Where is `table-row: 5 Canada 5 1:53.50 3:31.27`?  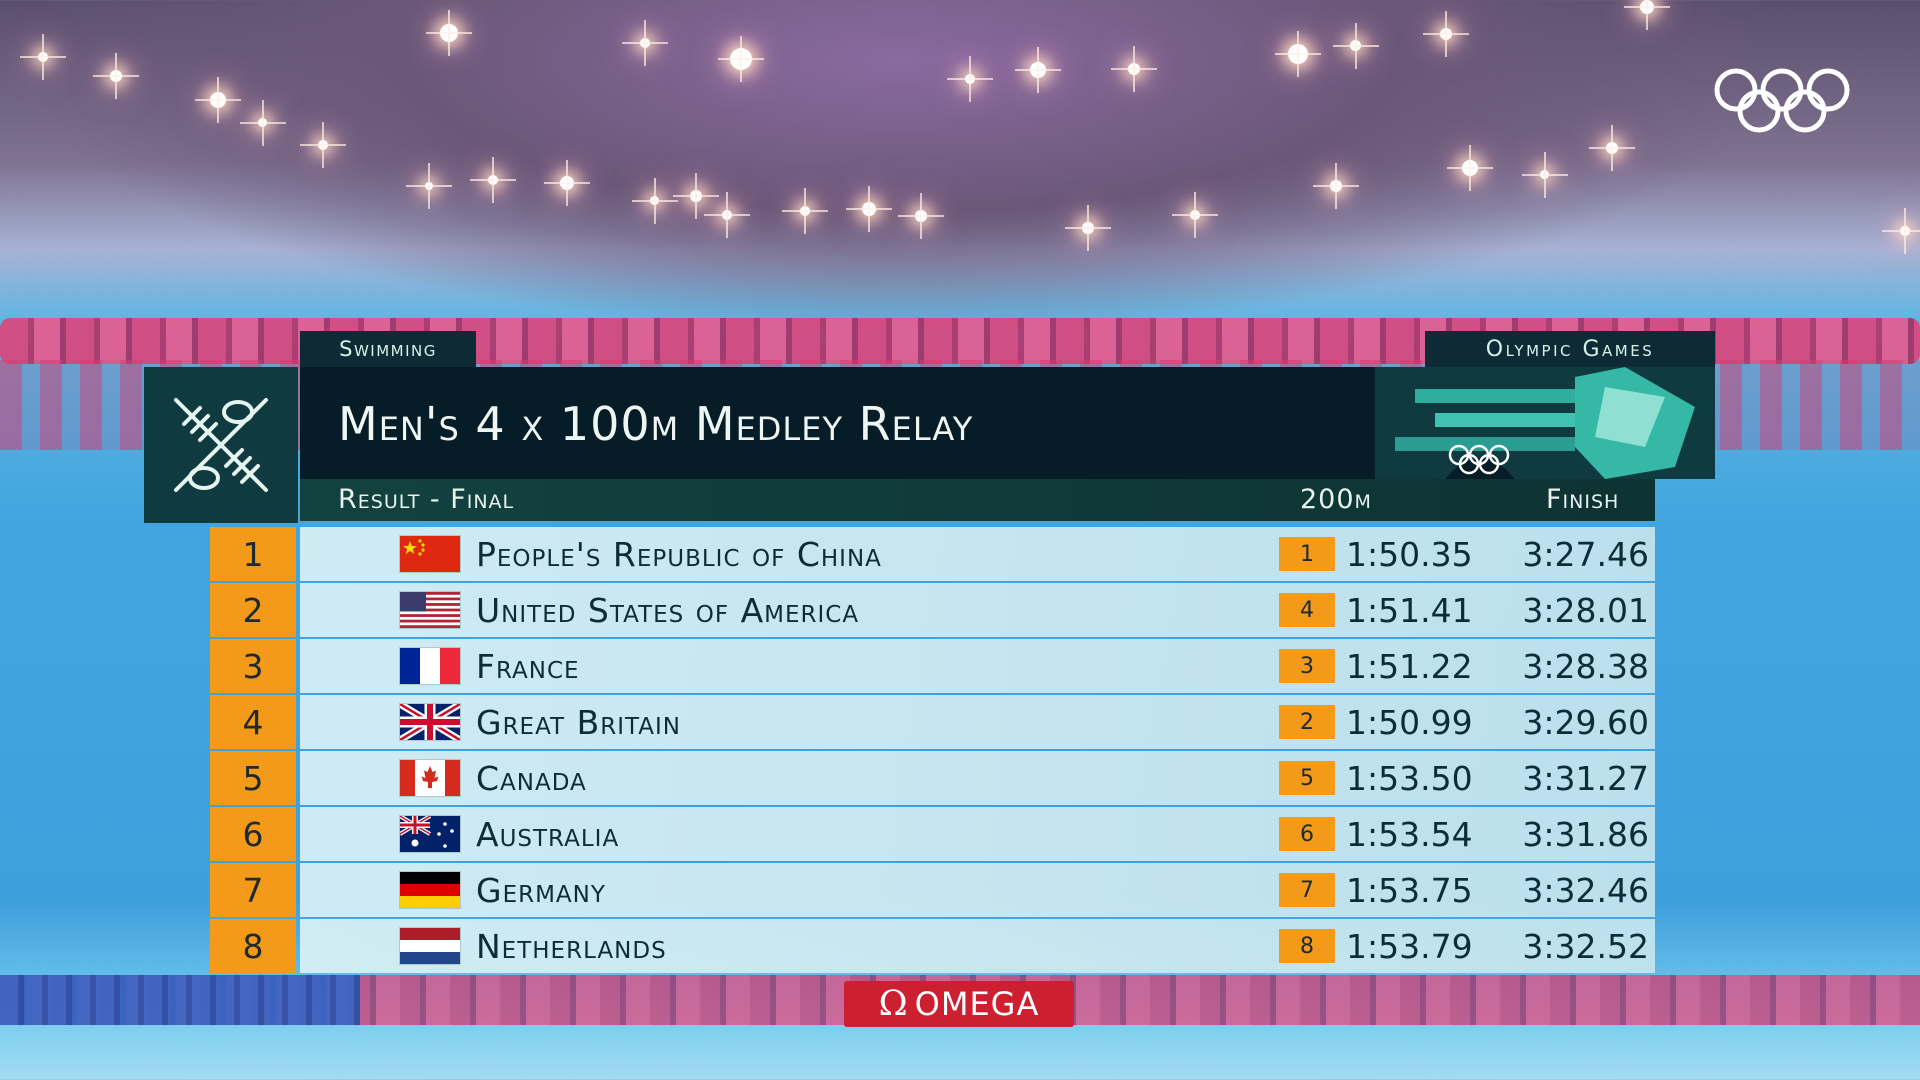 table-row: 5 Canada 5 1:53.50 3:31.27 is located at coordinates (932, 779).